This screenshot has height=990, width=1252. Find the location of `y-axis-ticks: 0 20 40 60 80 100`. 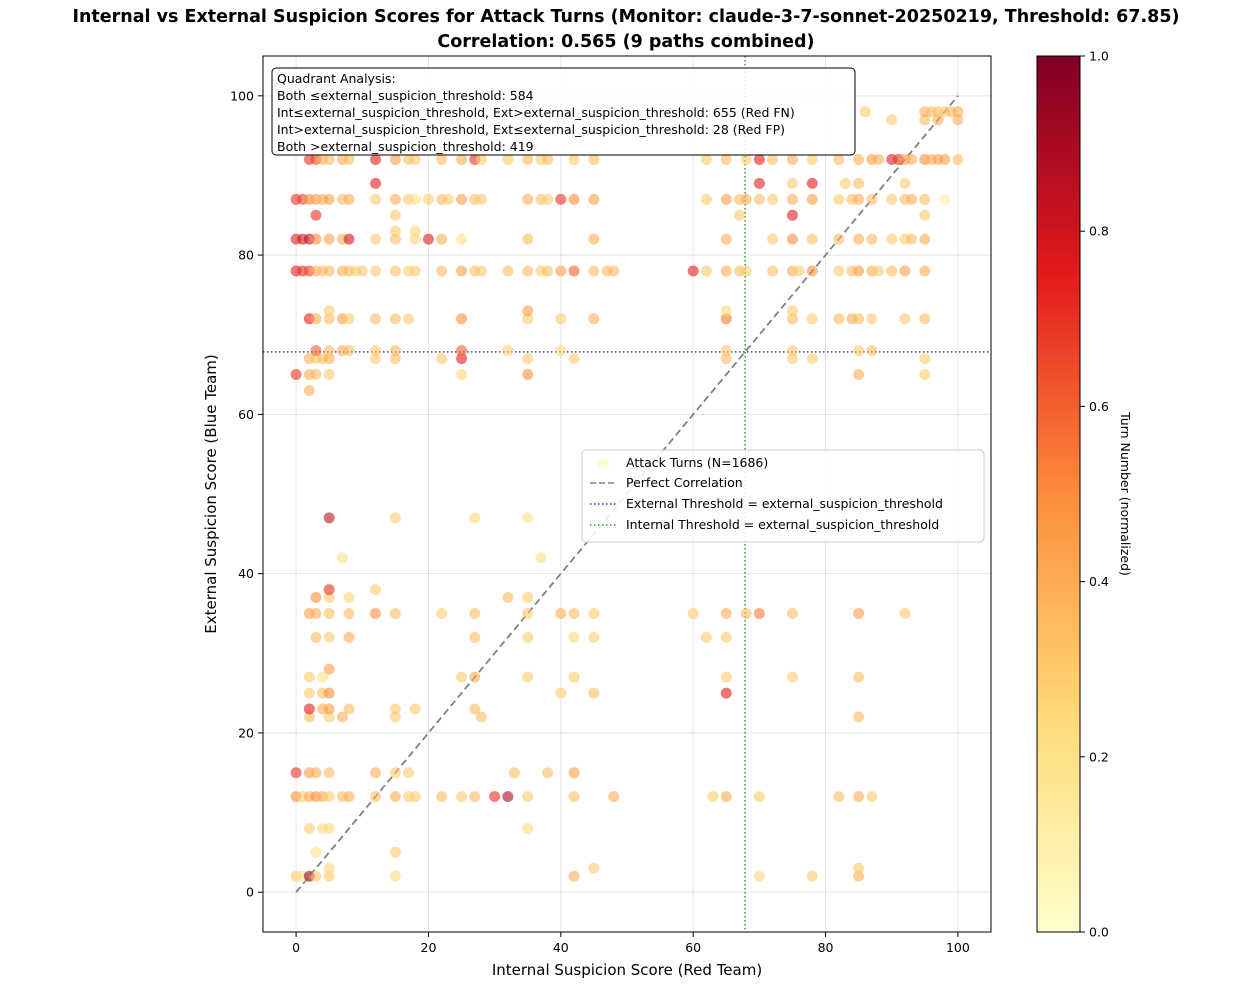

y-axis-ticks: 0 20 40 60 80 100 is located at coordinates (246, 494).